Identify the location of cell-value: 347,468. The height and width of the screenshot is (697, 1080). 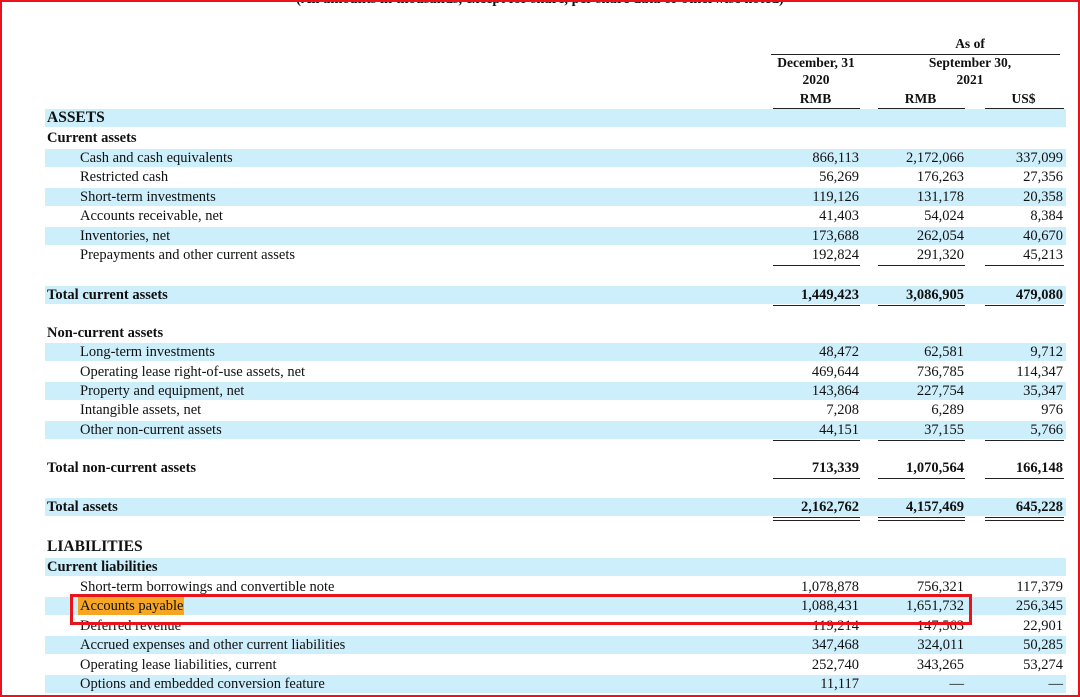
(835, 645).